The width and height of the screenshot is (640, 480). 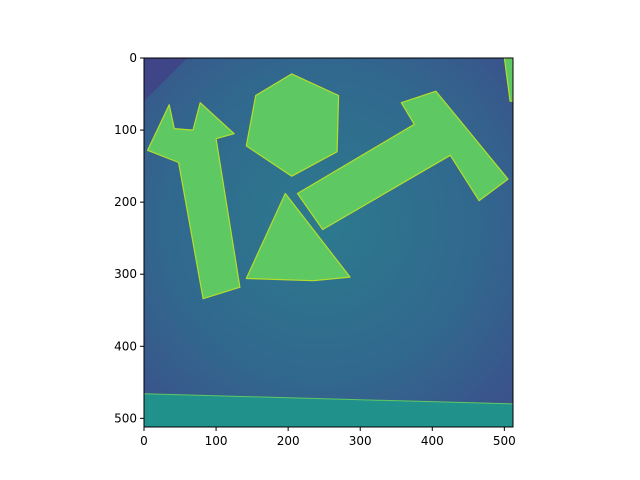 What do you see at coordinates (125, 346) in the screenshot?
I see `y-tick-label: 400` at bounding box center [125, 346].